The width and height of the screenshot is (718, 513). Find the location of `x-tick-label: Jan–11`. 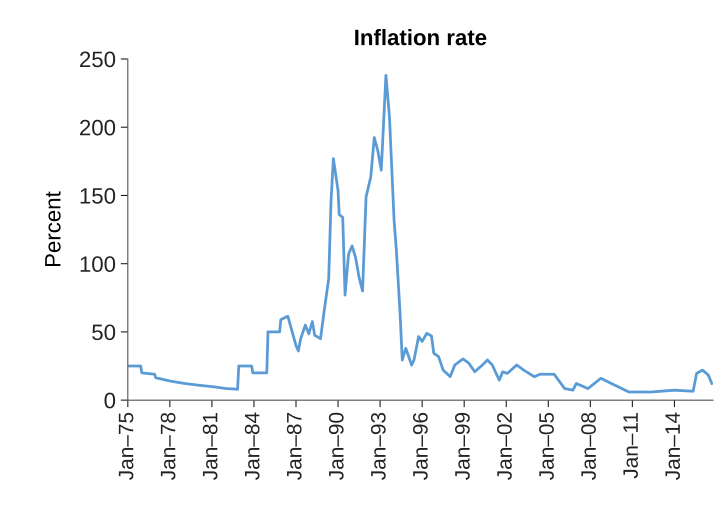

x-tick-label: Jan–11 is located at coordinates (630, 445).